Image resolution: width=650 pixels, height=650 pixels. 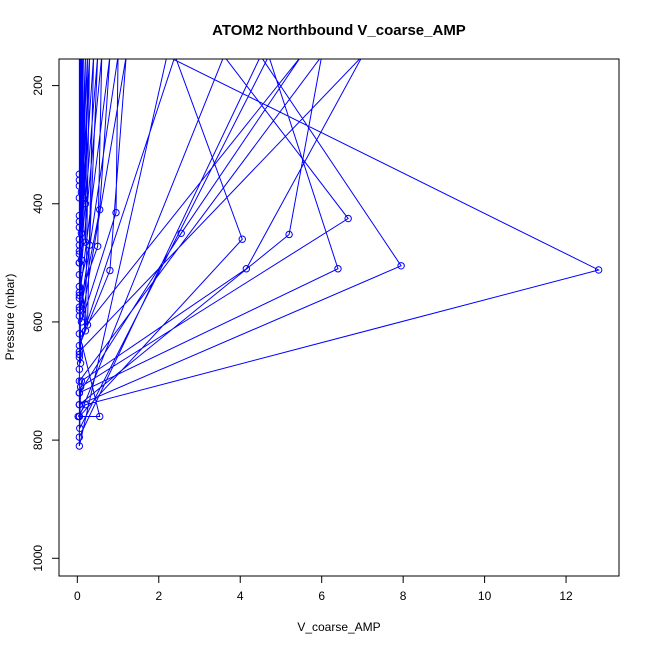 What do you see at coordinates (240, 596) in the screenshot?
I see `x-tick-label: 4` at bounding box center [240, 596].